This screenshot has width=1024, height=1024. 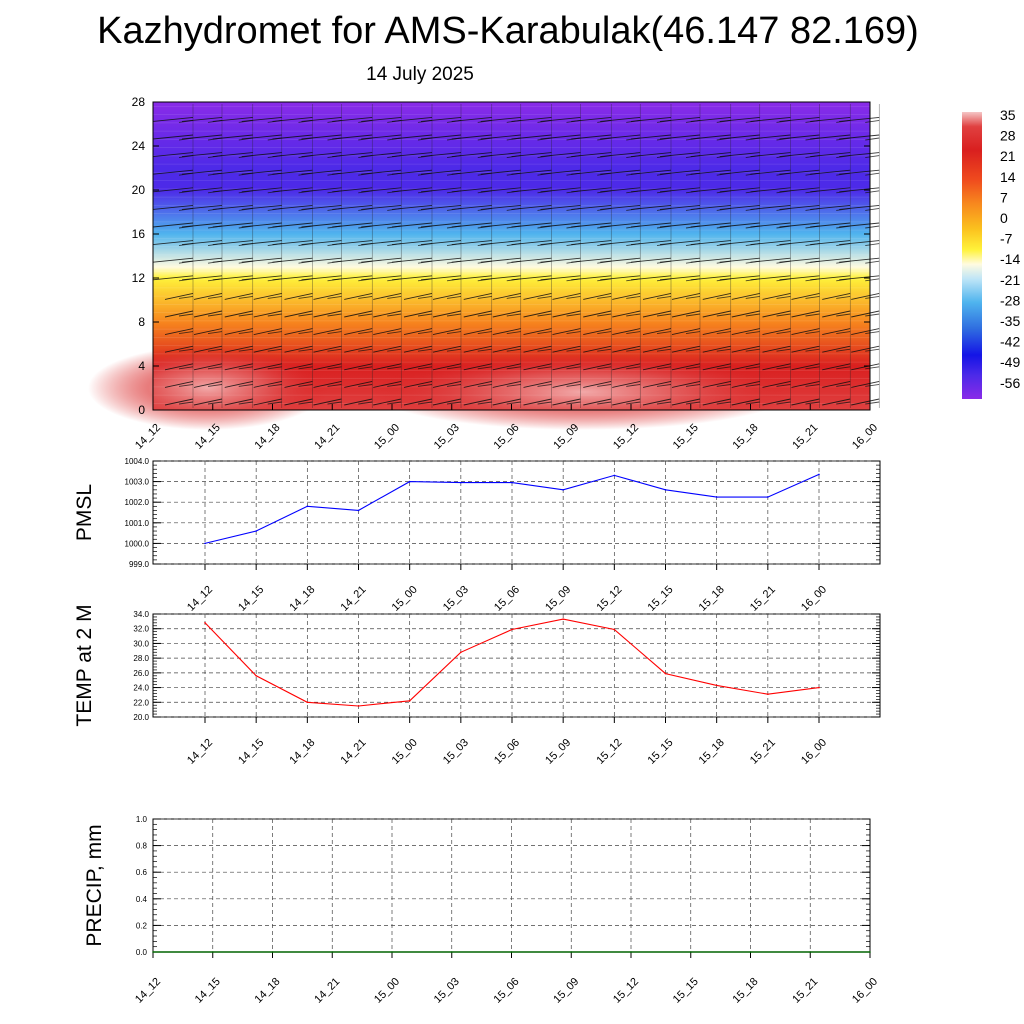 I want to click on heatmap-xtick-label: 16_00, so click(x=865, y=437).